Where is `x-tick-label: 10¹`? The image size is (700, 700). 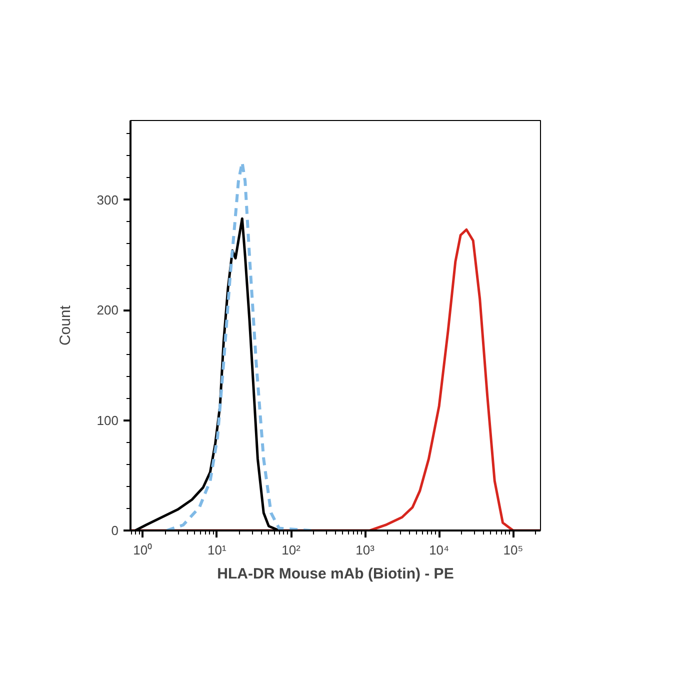
x-tick-label: 10¹ is located at coordinates (218, 550).